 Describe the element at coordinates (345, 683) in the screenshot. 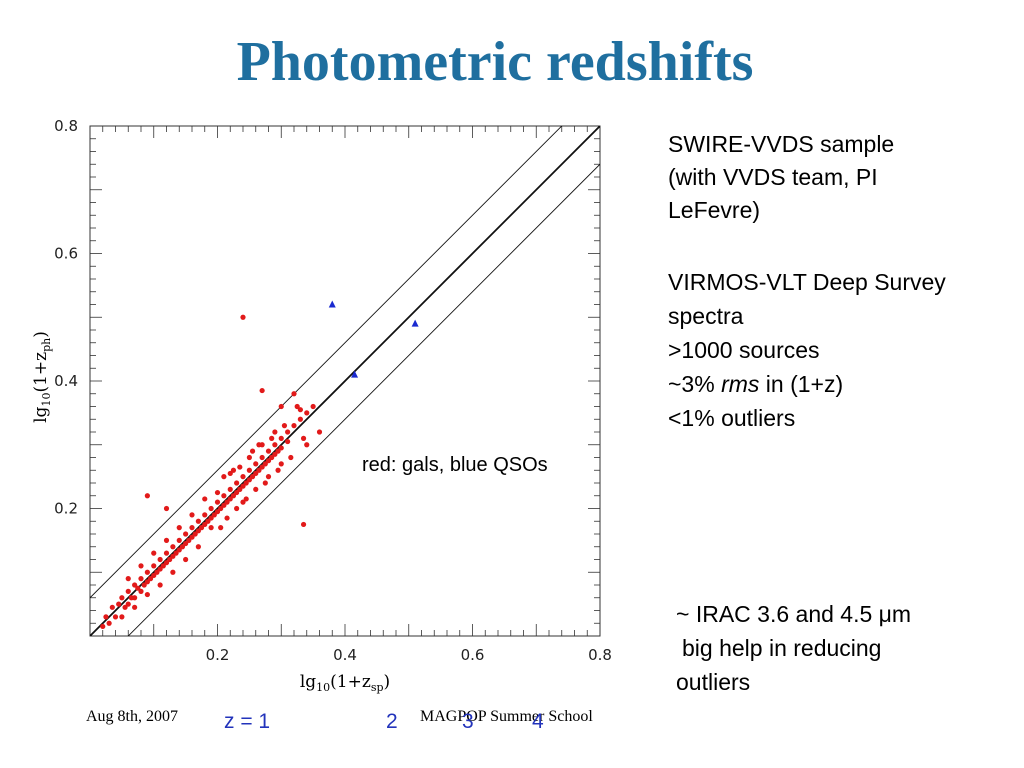

I see `x-axis-label: lg10(1+zsp)` at that location.